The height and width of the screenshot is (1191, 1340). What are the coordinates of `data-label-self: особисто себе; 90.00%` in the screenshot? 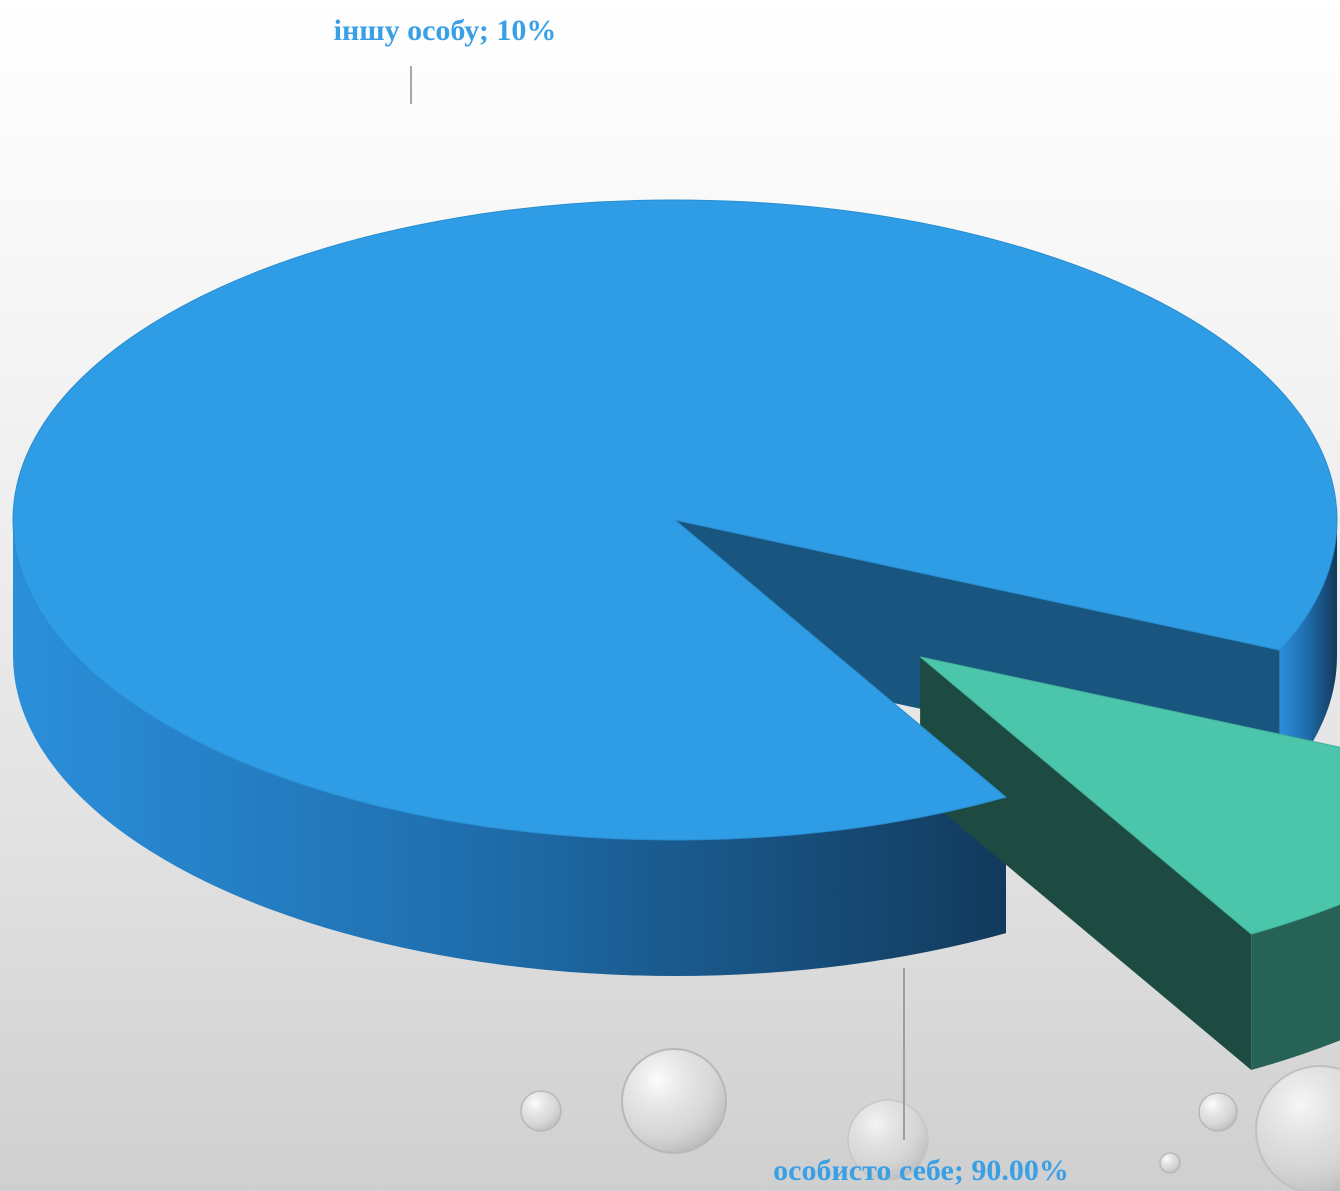 It's located at (921, 1170).